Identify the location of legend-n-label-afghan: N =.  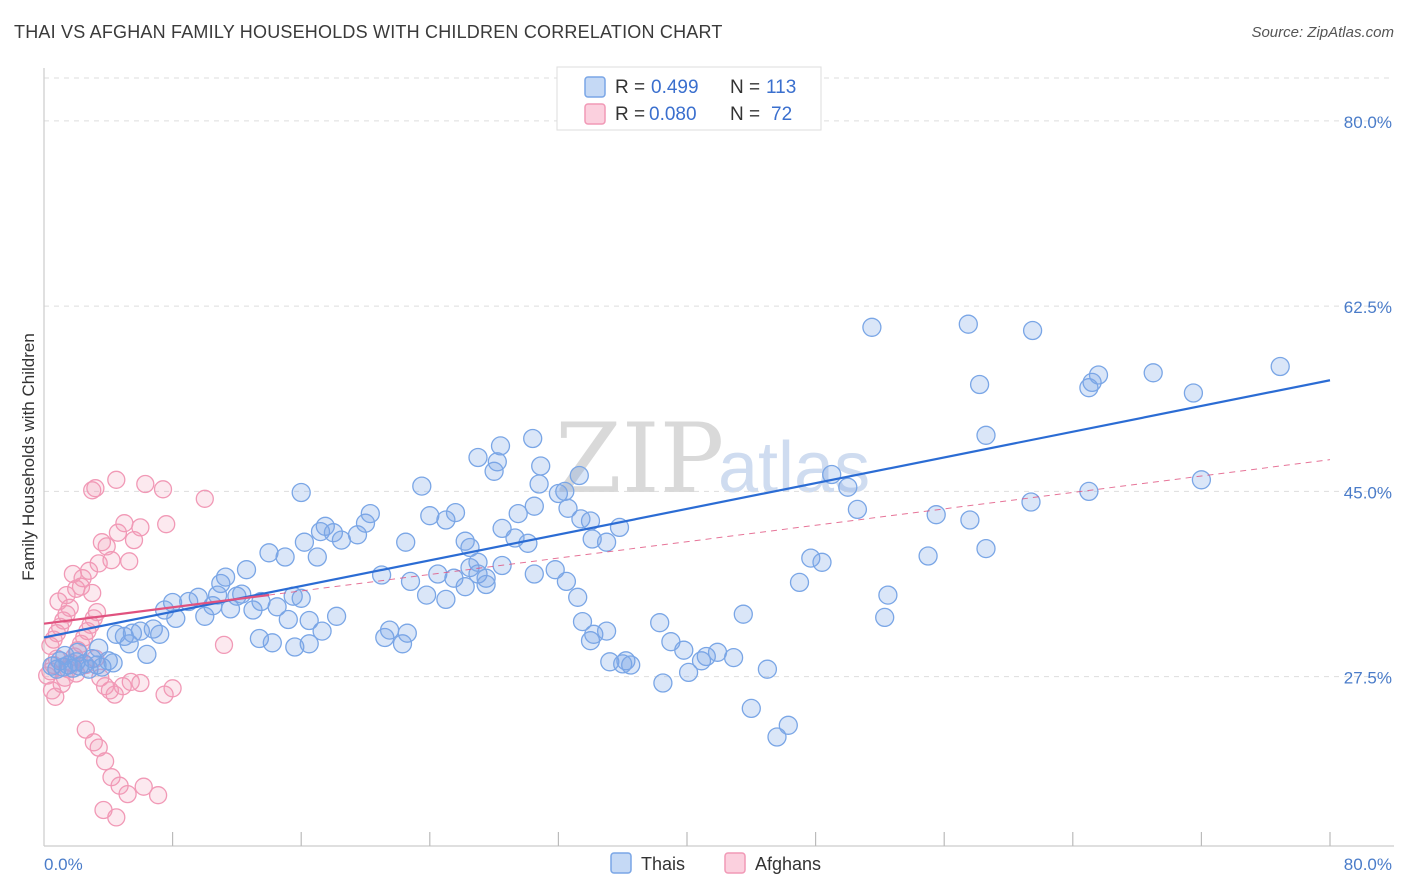
(745, 114).